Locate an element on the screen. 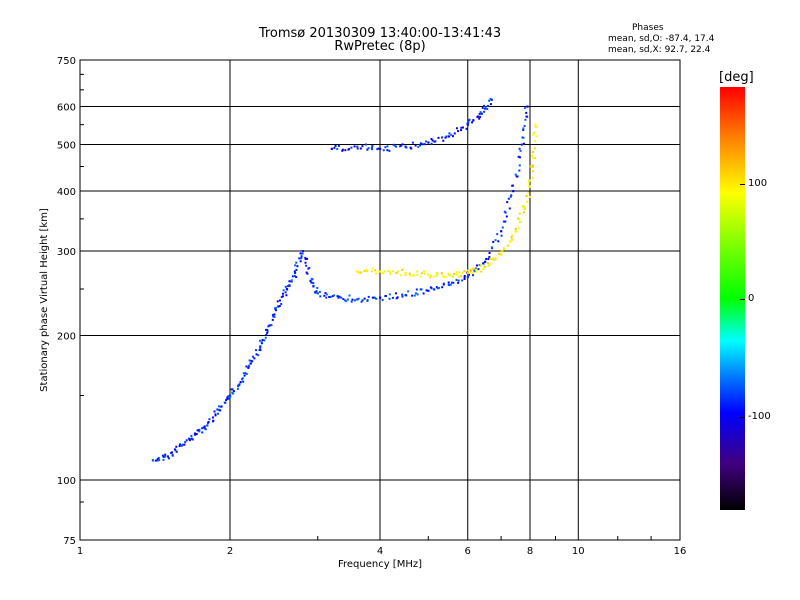 This screenshot has height=600, width=800. colorbar-tick-mark is located at coordinates (742, 184).